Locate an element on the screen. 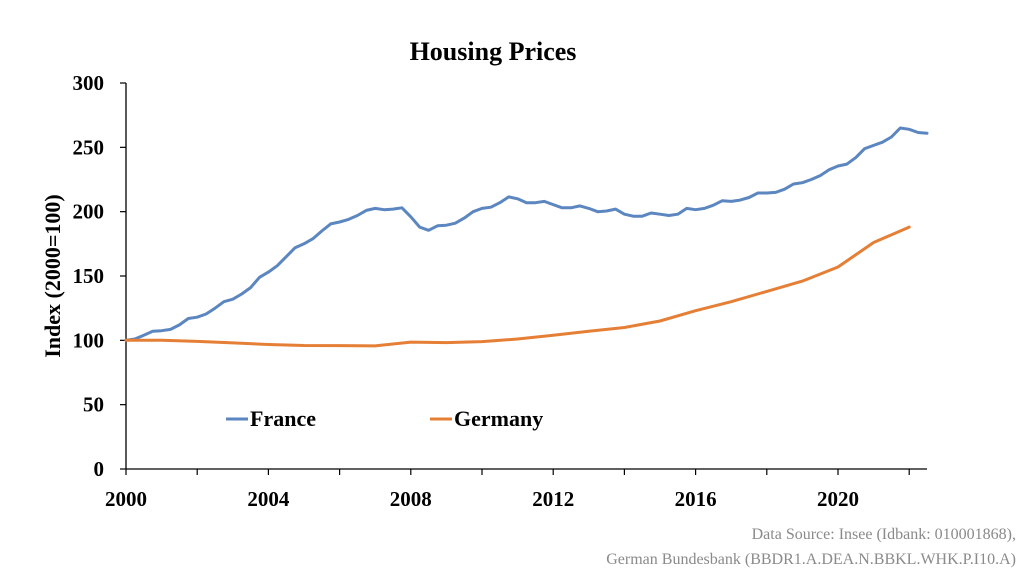 The width and height of the screenshot is (1024, 576). x-tick-label-2012: 2012 is located at coordinates (553, 499).